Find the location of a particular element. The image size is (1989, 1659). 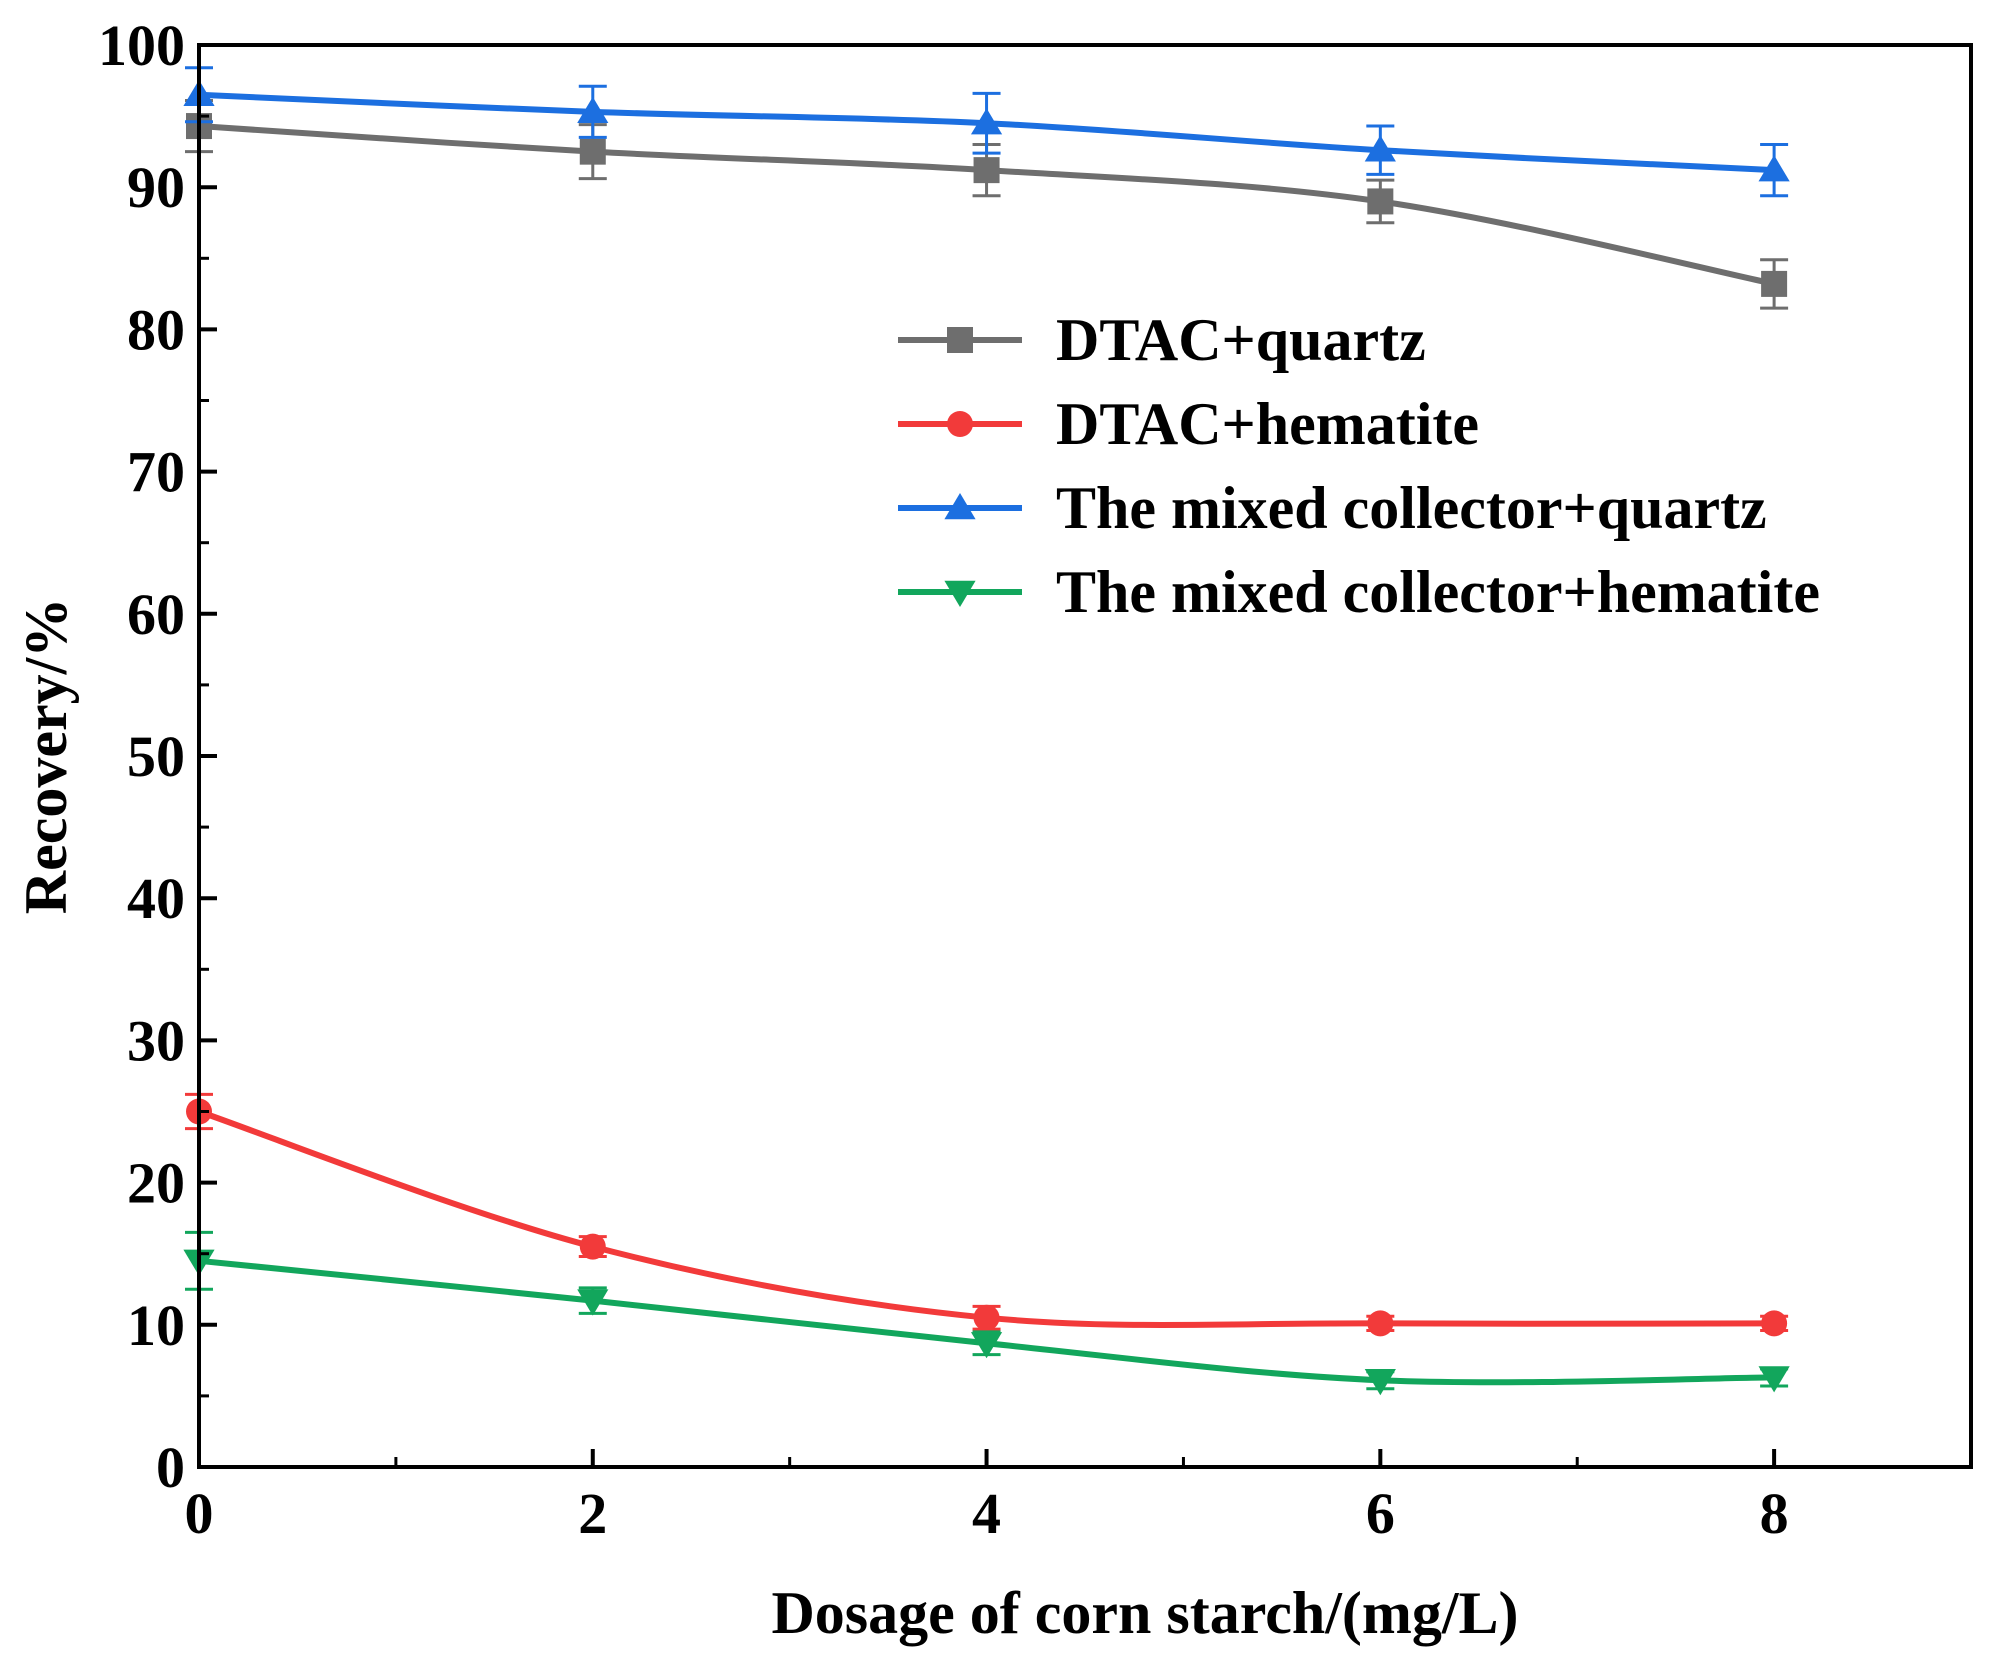

y-tick-label-100: 100 is located at coordinates (141, 45).